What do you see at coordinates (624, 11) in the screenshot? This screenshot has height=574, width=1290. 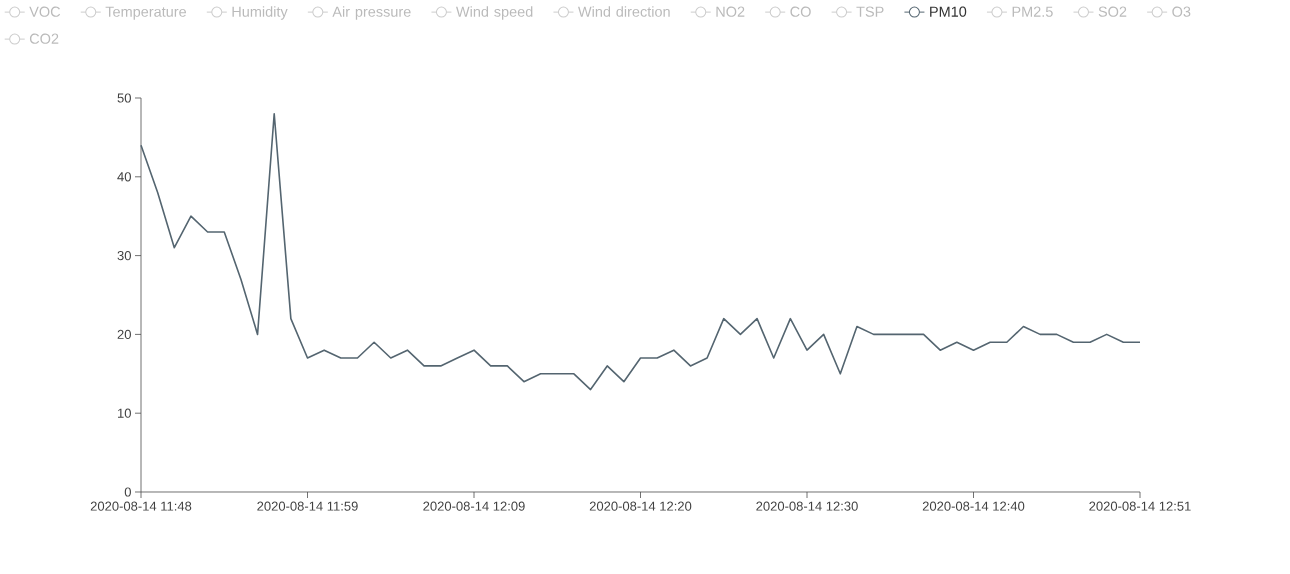 I see `legend-label: Wind direction` at bounding box center [624, 11].